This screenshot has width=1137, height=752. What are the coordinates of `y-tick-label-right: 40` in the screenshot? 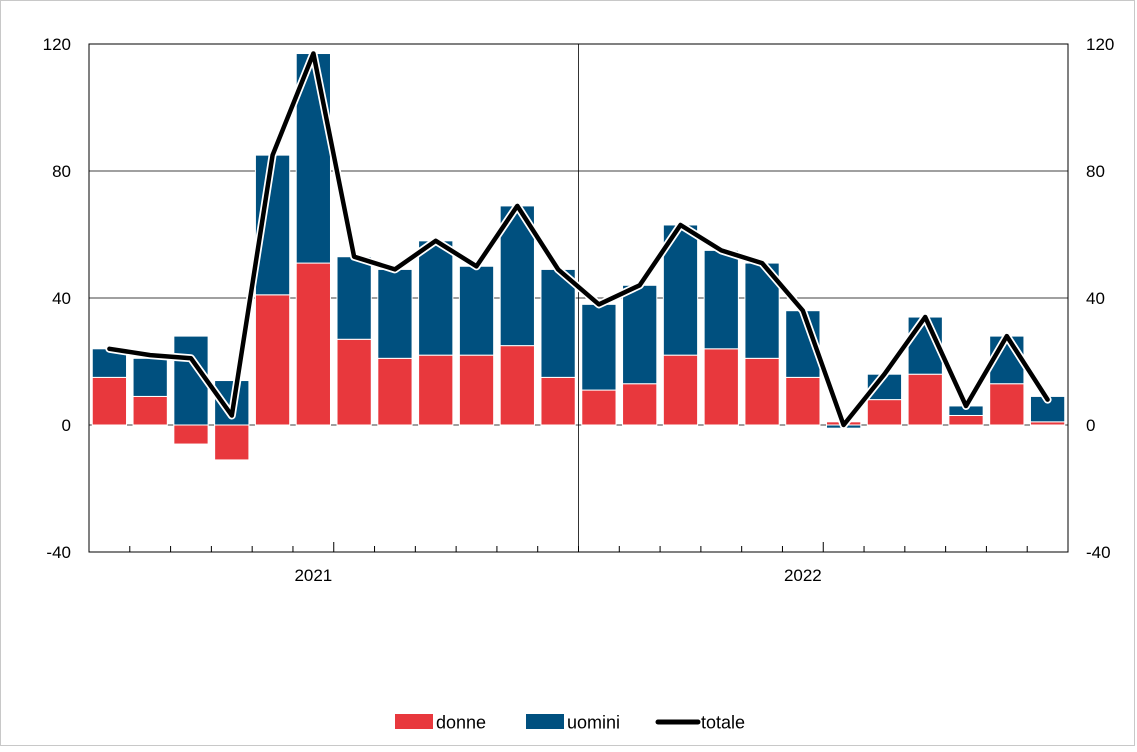 It's located at (1095, 298).